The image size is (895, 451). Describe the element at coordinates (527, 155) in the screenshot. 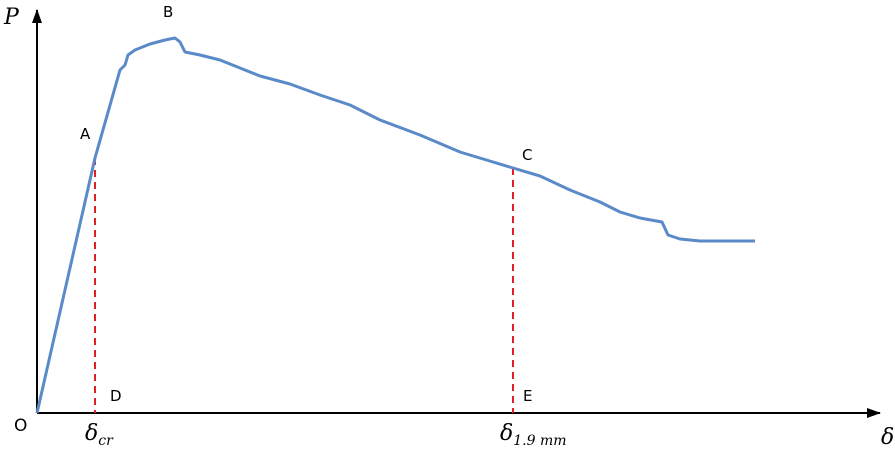

I see `point-label: C` at that location.